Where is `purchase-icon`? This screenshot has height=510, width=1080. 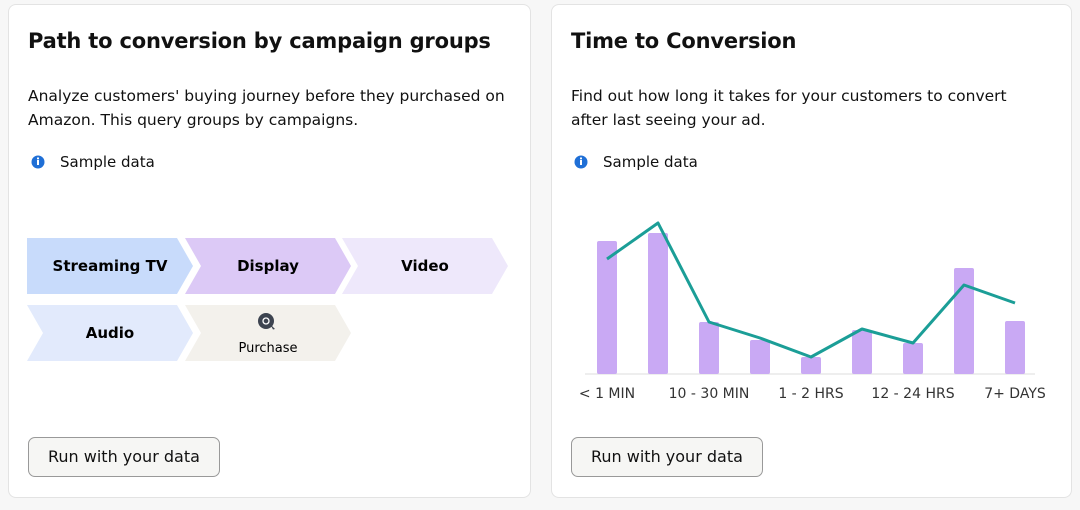 purchase-icon is located at coordinates (266, 321).